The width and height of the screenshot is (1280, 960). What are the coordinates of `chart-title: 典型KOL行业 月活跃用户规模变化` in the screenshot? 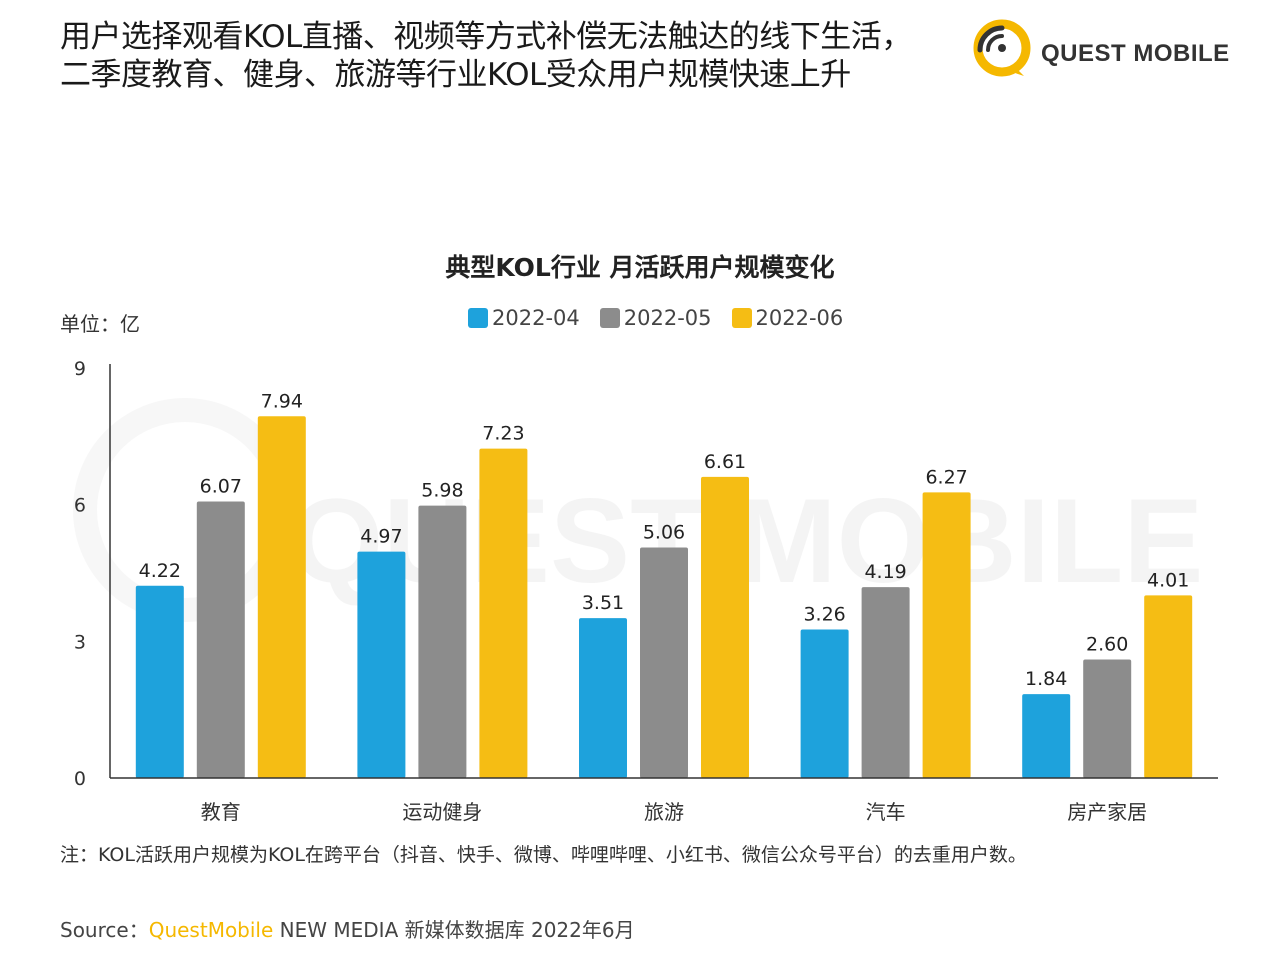 It's located at (640, 267).